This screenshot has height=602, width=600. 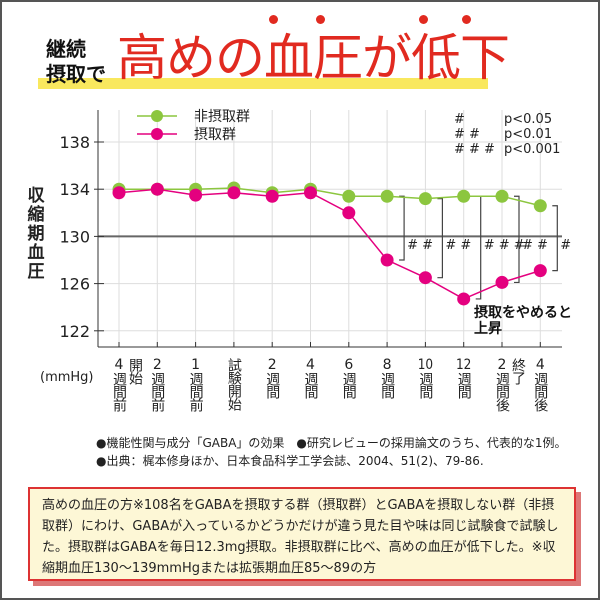 I want to click on y-tick-label: 122, so click(x=74, y=331).